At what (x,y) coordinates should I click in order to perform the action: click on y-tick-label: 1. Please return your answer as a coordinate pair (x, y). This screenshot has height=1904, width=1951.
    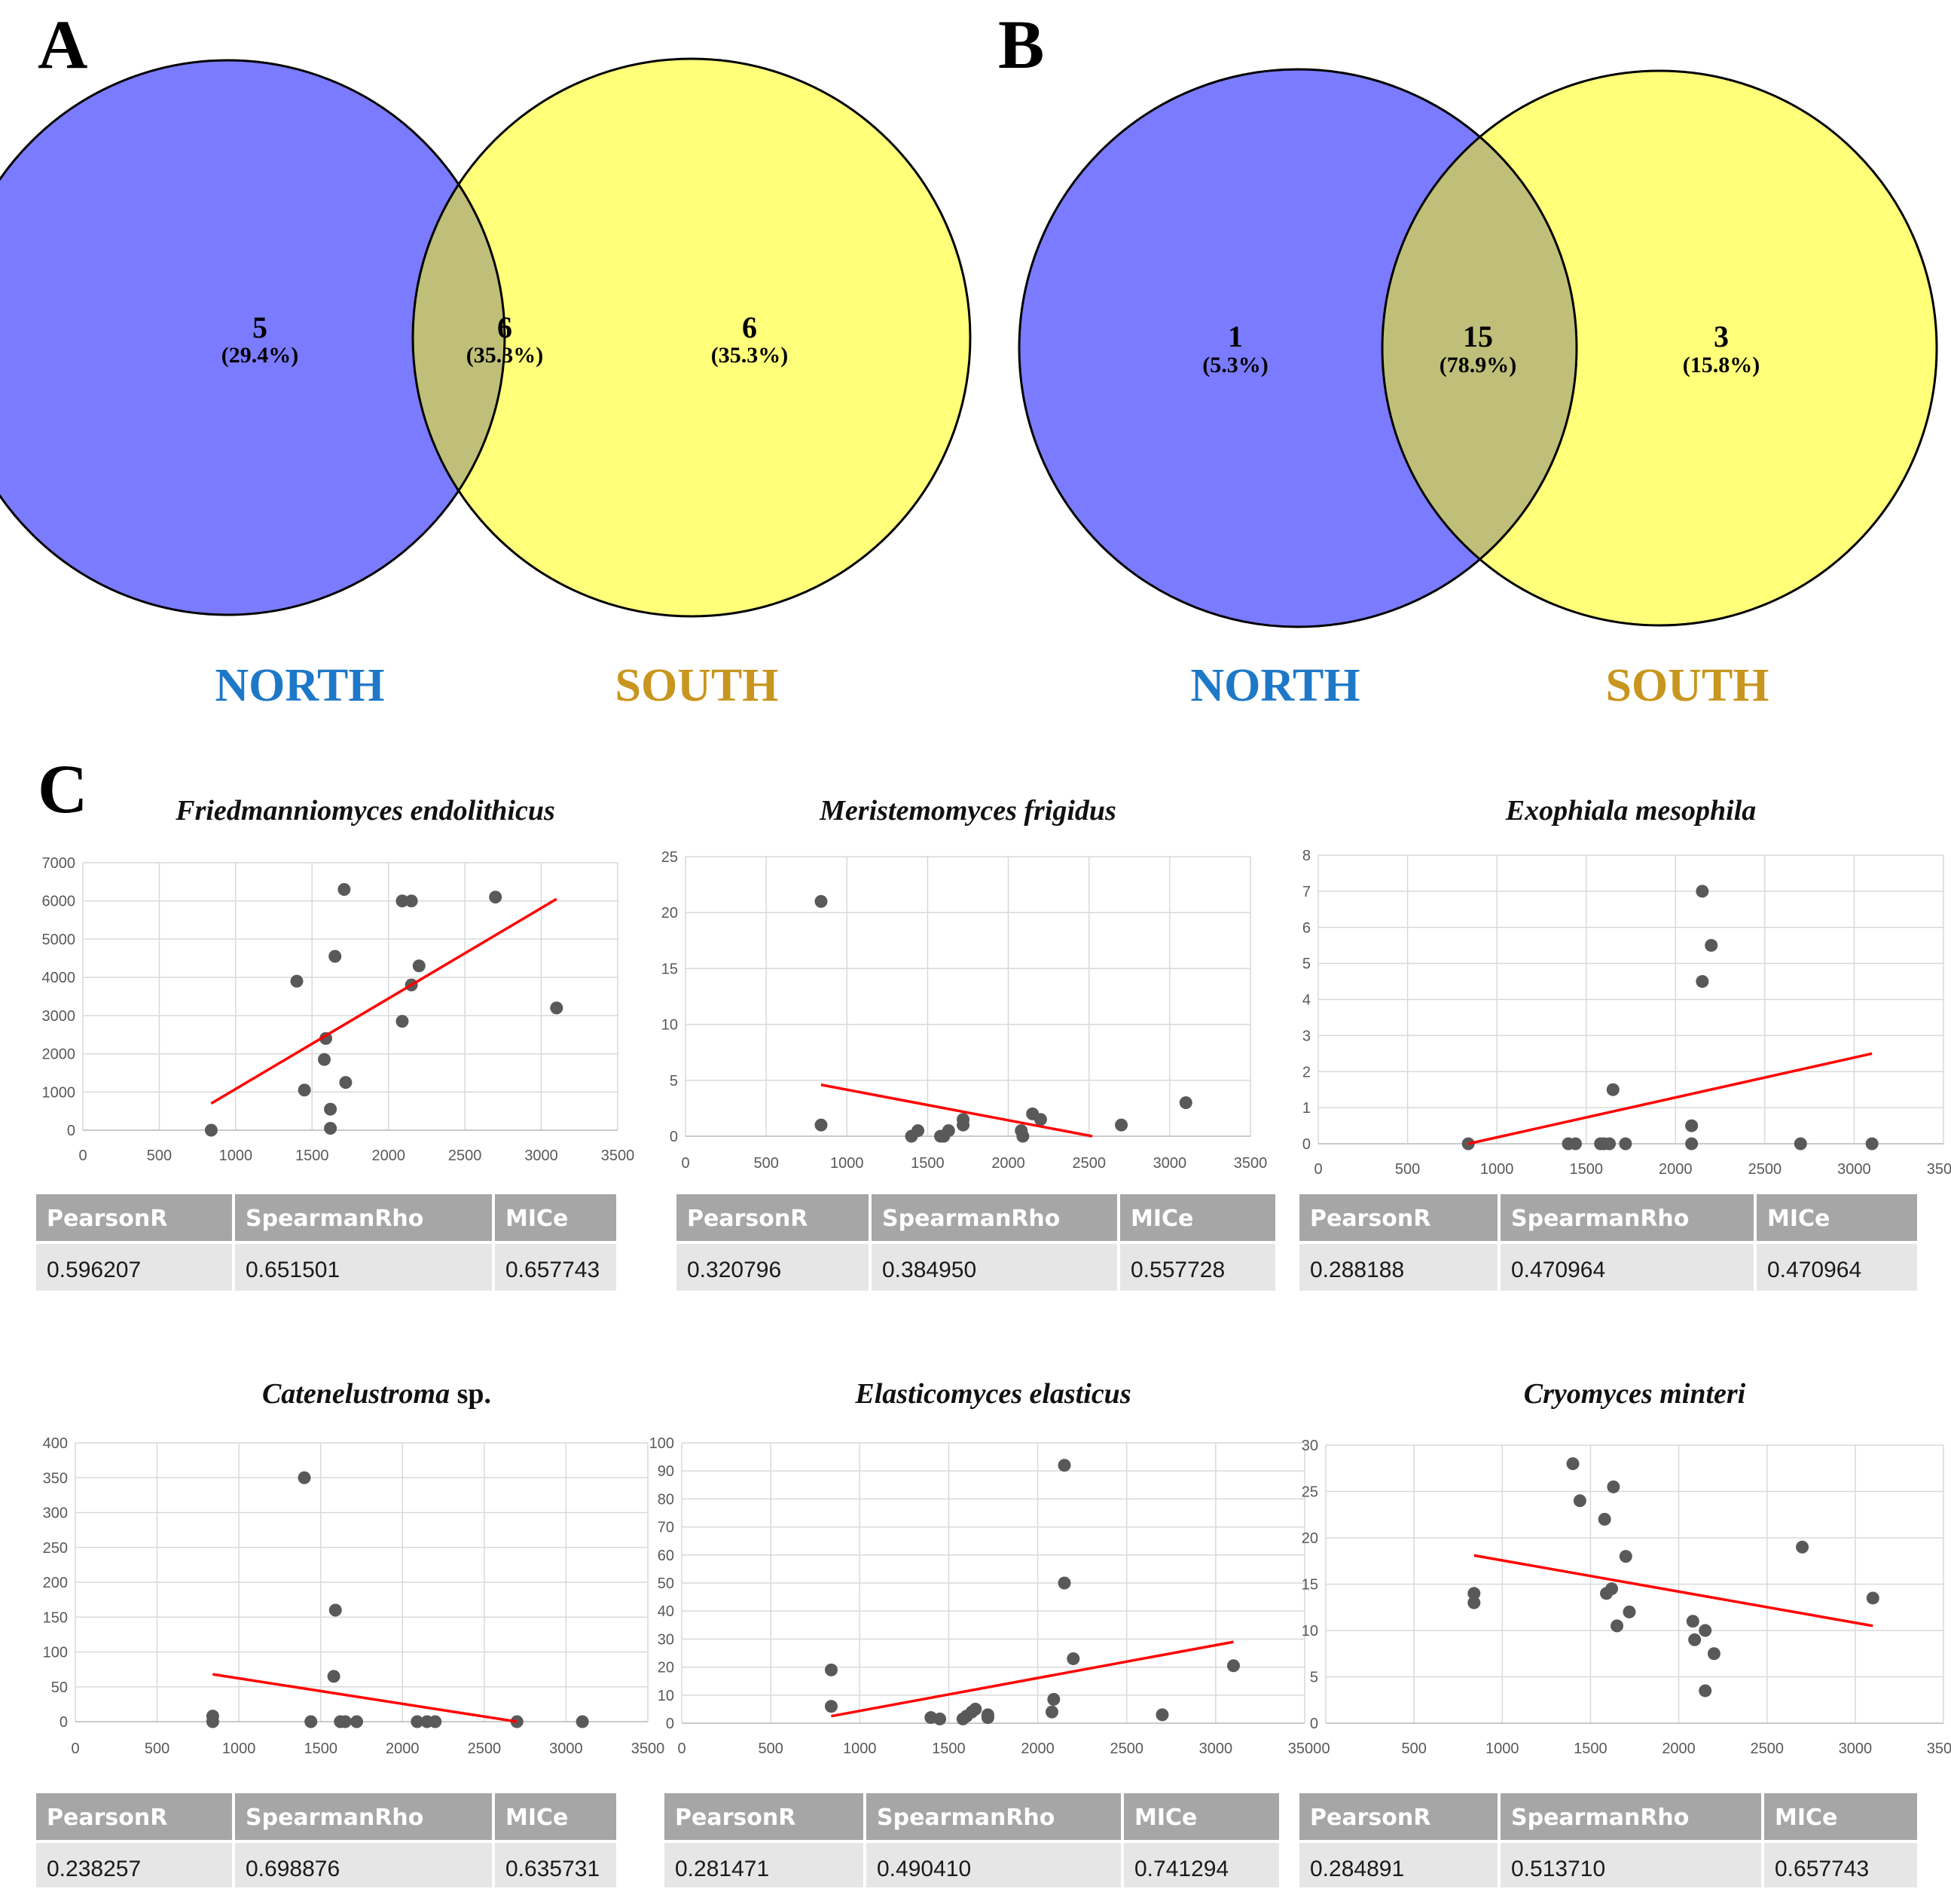
    Looking at the image, I should click on (1306, 1108).